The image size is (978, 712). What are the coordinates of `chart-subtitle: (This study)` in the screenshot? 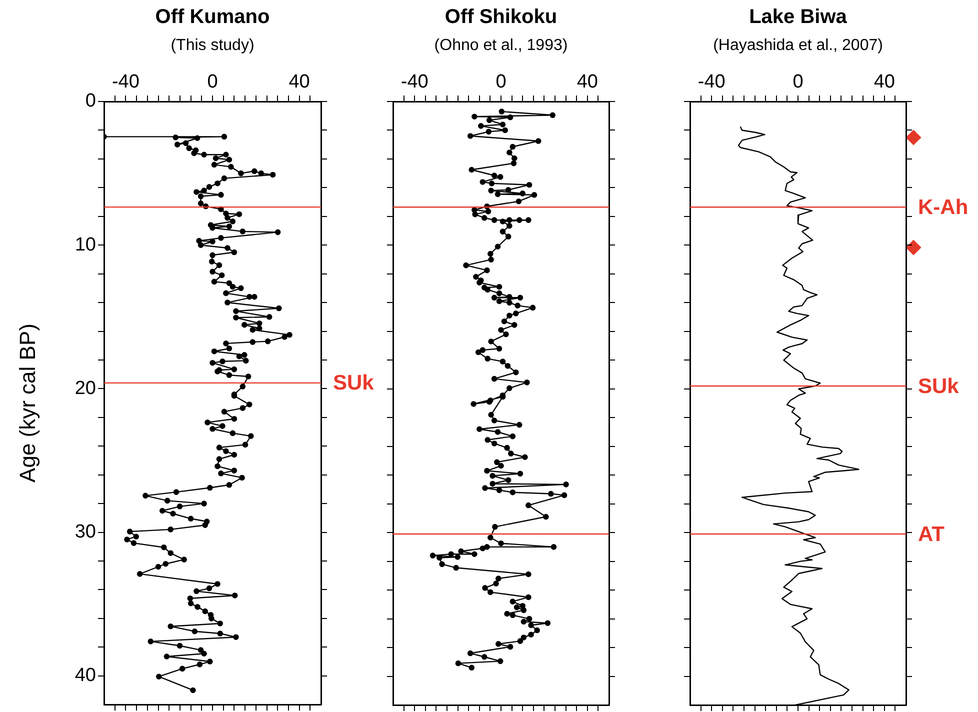 It's located at (212, 46).